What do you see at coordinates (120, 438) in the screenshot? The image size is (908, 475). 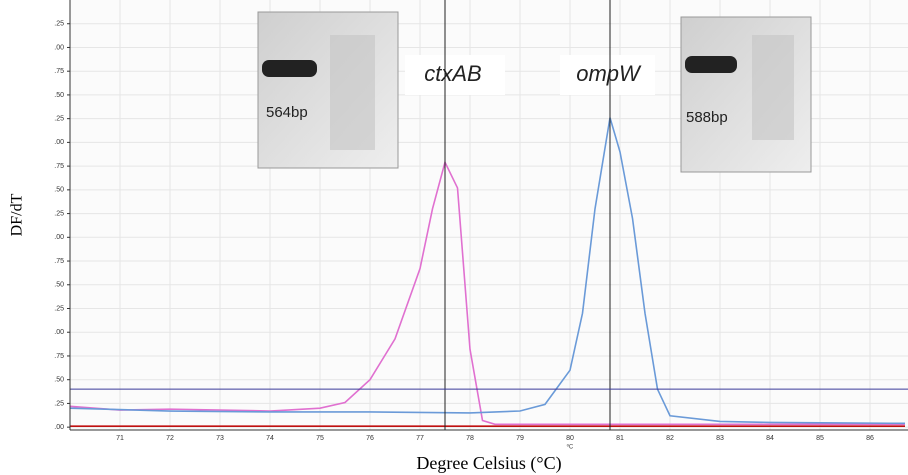 I see `x-tick-label: 71` at bounding box center [120, 438].